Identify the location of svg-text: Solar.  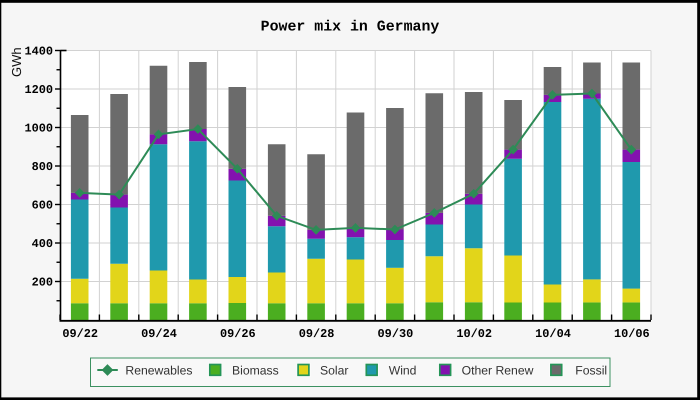
(334, 371).